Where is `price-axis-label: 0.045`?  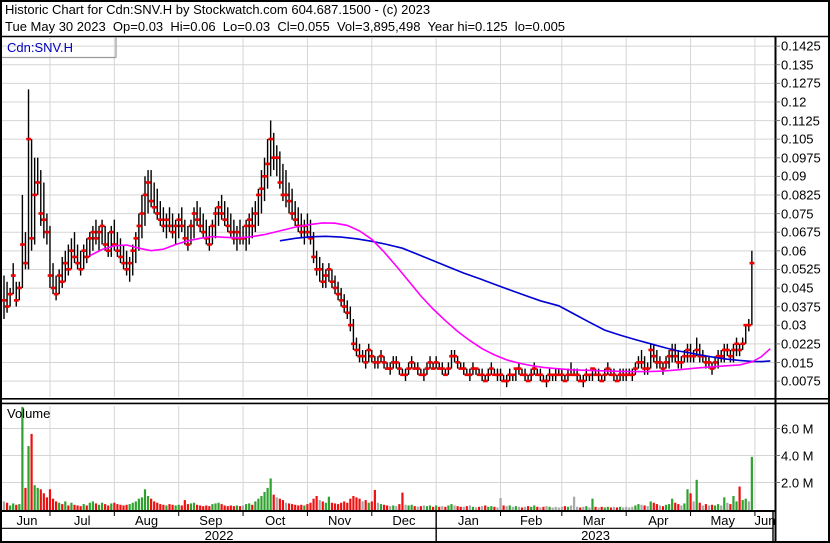 price-axis-label: 0.045 is located at coordinates (797, 288).